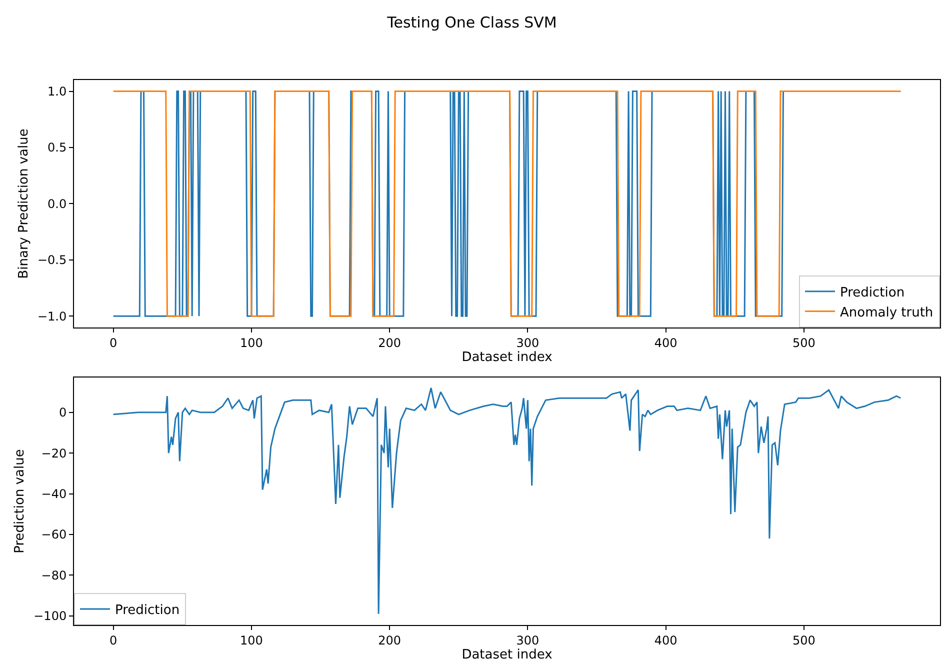  Describe the element at coordinates (50, 616) in the screenshot. I see `y-tick-label: −100` at that location.